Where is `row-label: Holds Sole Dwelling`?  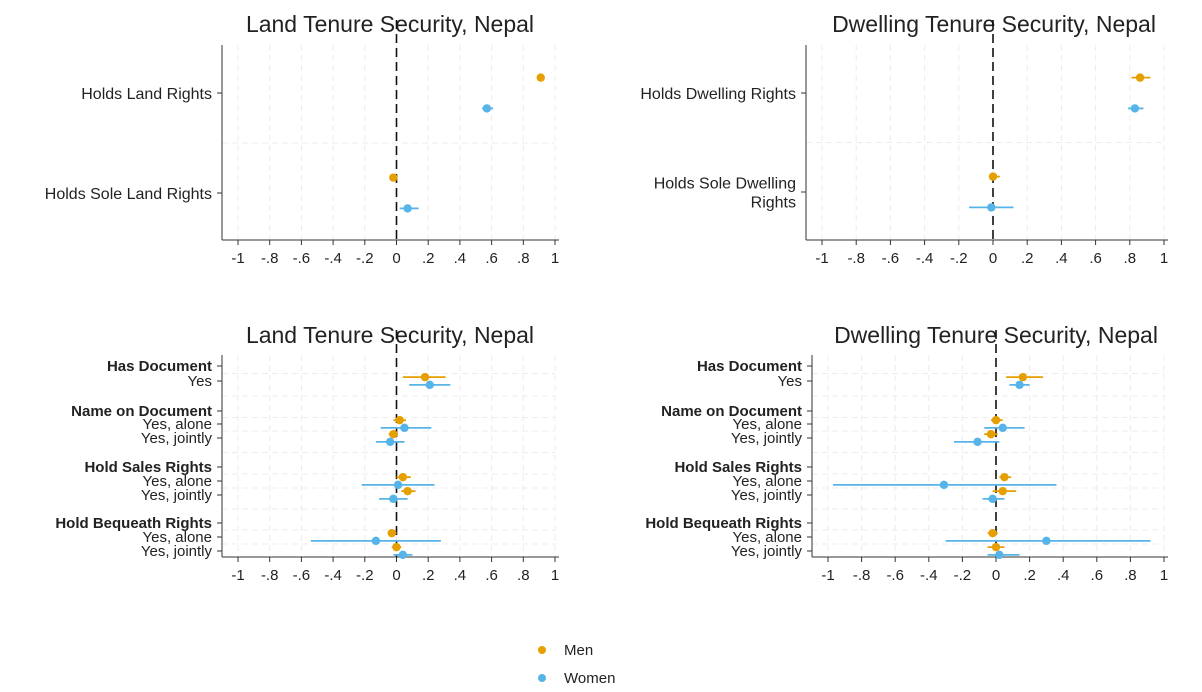 row-label: Holds Sole Dwelling is located at coordinates (725, 184).